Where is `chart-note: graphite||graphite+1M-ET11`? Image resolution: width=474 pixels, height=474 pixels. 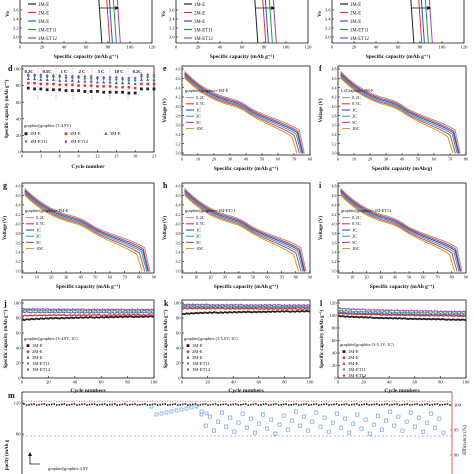 chart-note: graphite||graphite+1M-ET11 is located at coordinates (210, 210).